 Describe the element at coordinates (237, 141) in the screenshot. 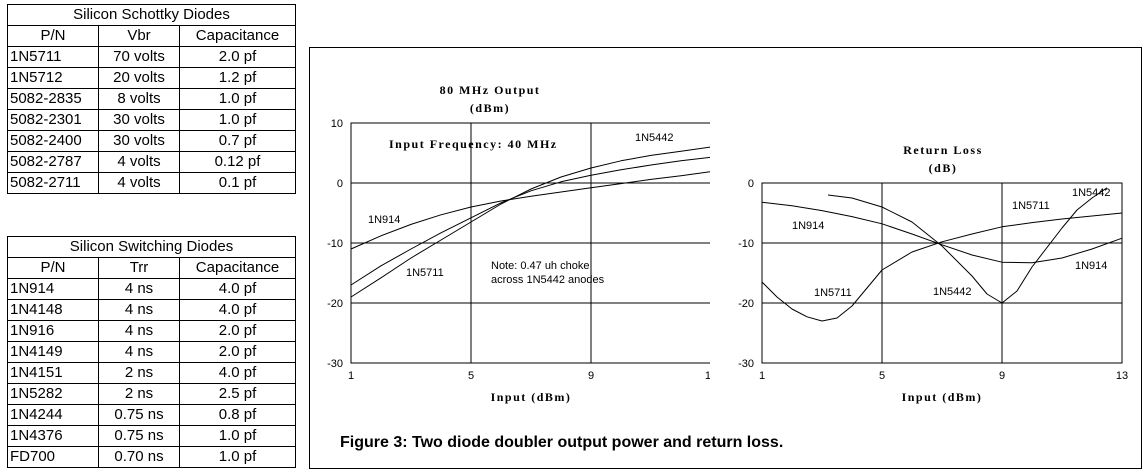

I see `schottky-cell: 0.7 pf` at that location.